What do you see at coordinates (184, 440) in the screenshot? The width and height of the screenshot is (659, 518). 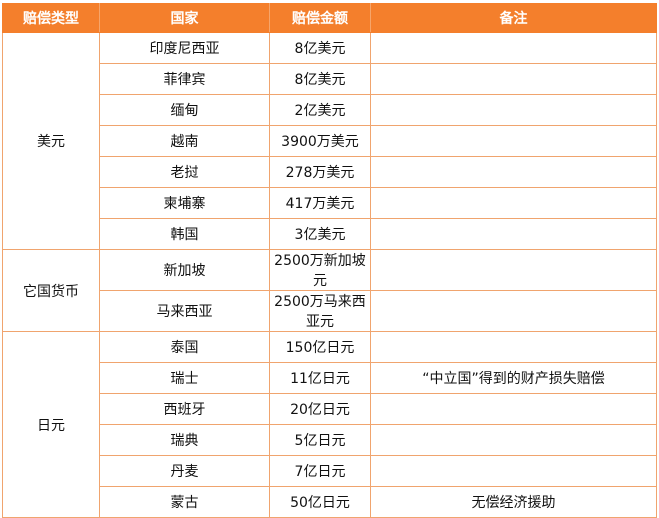 I see `country-cell: 瑞典` at bounding box center [184, 440].